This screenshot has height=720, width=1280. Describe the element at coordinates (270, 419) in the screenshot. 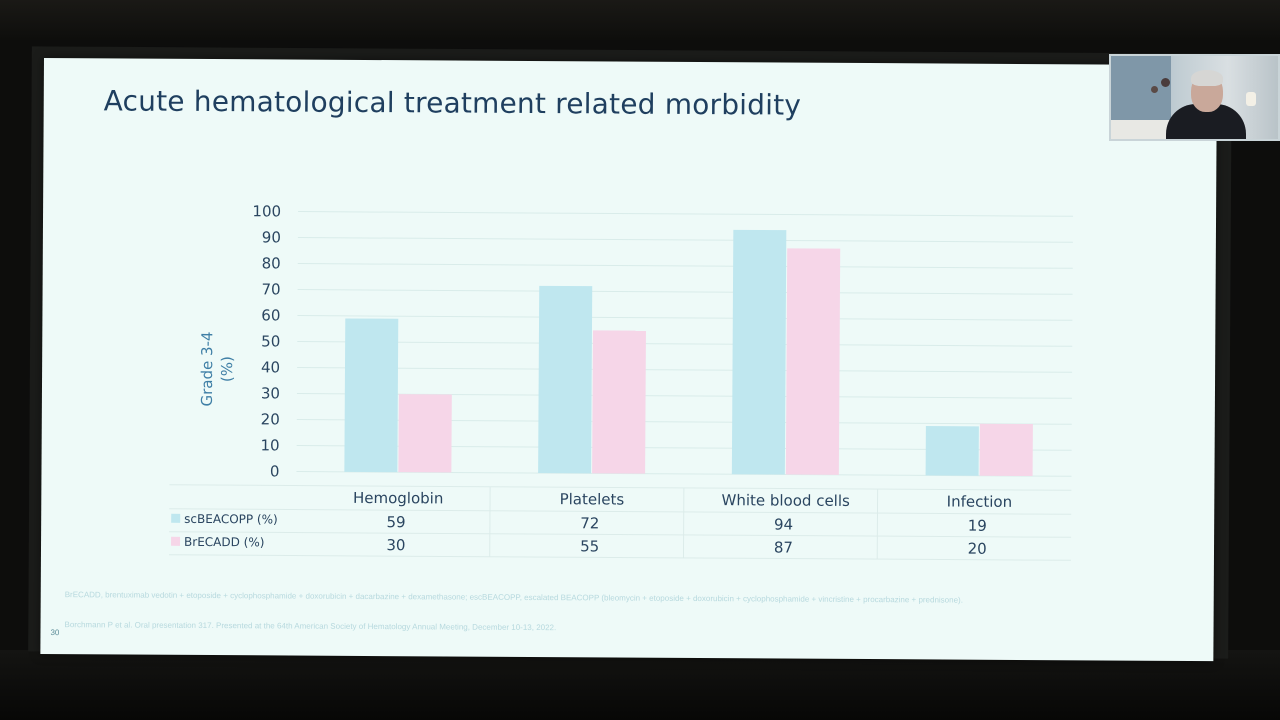

I see `y-tick-label: 20` at that location.